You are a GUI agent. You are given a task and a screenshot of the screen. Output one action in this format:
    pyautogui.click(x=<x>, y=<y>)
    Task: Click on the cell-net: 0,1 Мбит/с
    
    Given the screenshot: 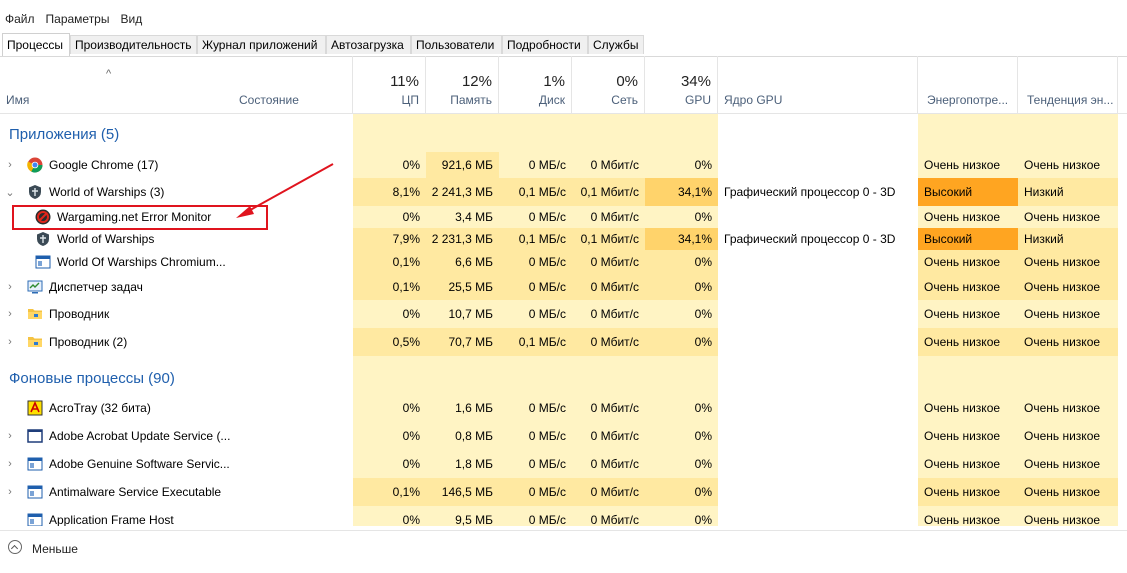 What is the action you would take?
    pyautogui.click(x=608, y=239)
    